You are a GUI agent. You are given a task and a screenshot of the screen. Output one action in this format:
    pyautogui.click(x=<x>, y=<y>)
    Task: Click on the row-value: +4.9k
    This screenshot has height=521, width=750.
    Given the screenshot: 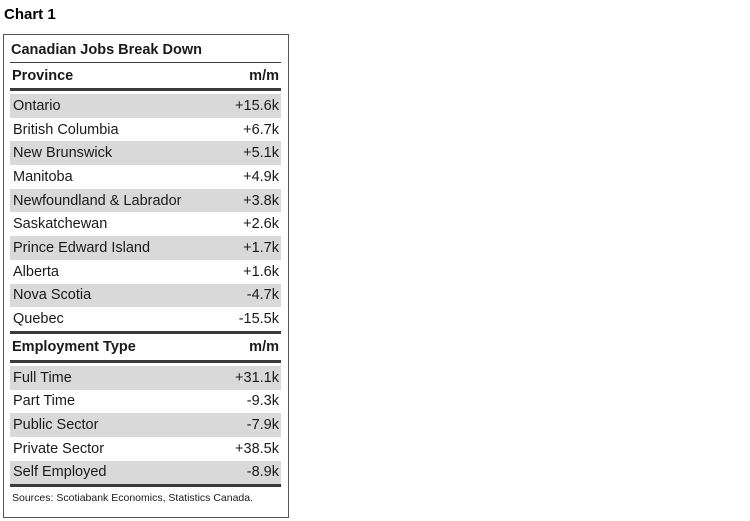 What is the action you would take?
    pyautogui.click(x=261, y=176)
    